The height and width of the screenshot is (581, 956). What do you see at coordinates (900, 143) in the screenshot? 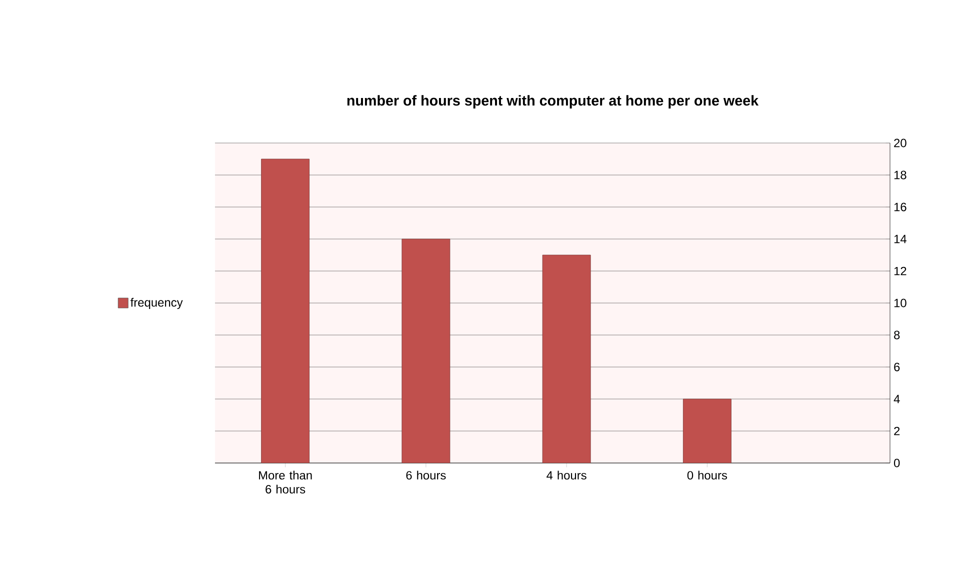
I see `y-tick-label: 20` at bounding box center [900, 143].